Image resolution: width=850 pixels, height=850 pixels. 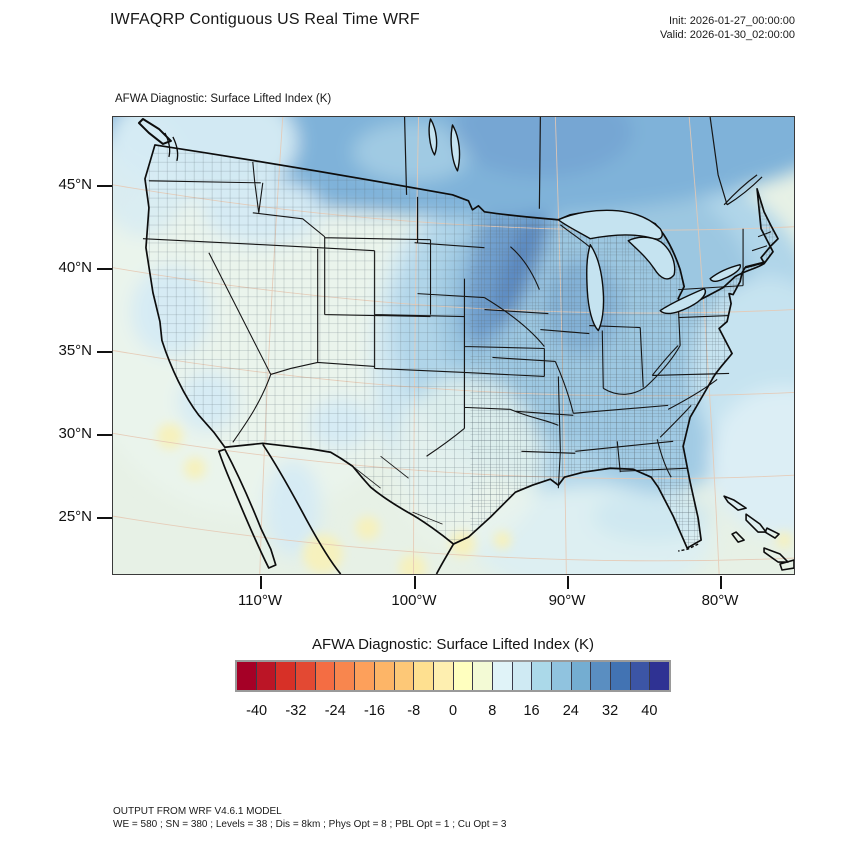 I want to click on colorbar-tick-label: -32, so click(x=296, y=711).